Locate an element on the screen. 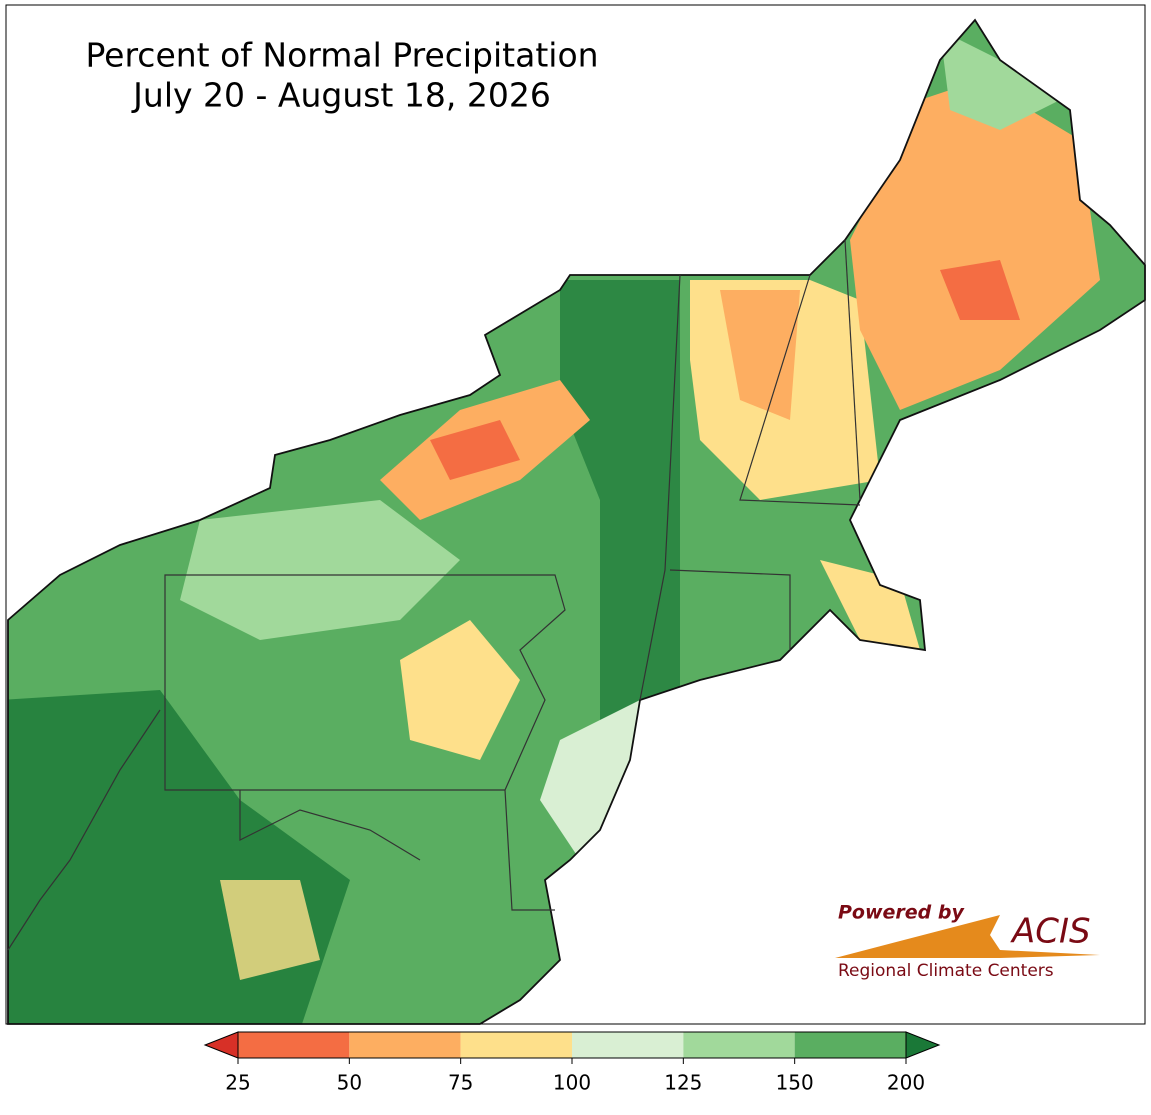 This screenshot has height=1115, width=1151. colorbar-under is located at coordinates (221, 1045).